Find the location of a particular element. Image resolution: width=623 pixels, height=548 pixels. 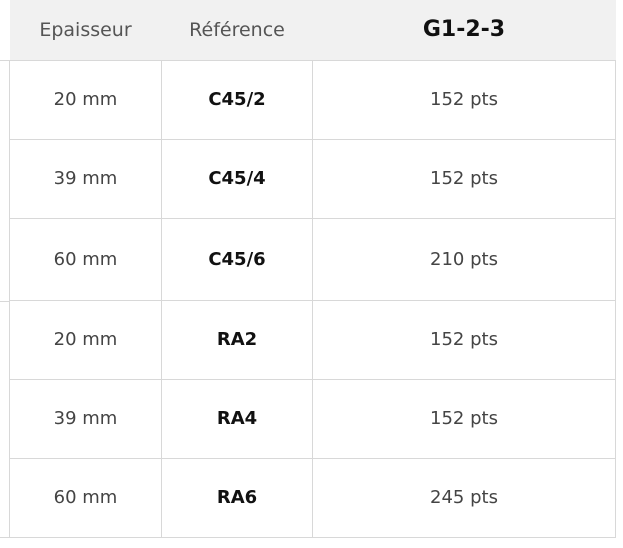

header-thickness: Epaisseur is located at coordinates (85, 30).